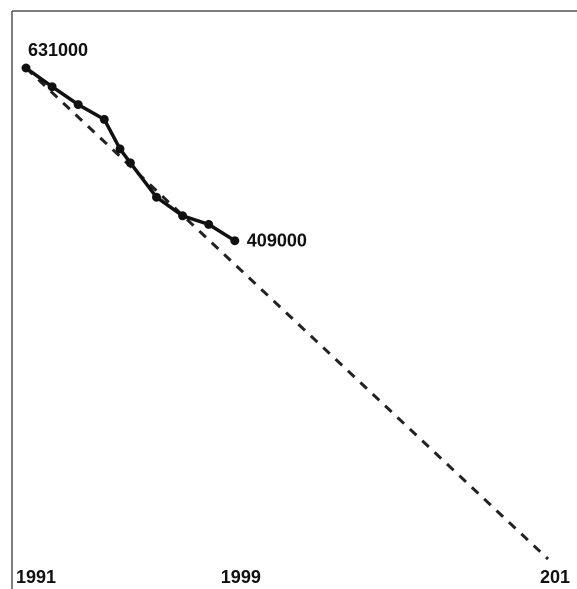 The image size is (577, 589). What do you see at coordinates (241, 577) in the screenshot?
I see `x-tick-label: 1999` at bounding box center [241, 577].